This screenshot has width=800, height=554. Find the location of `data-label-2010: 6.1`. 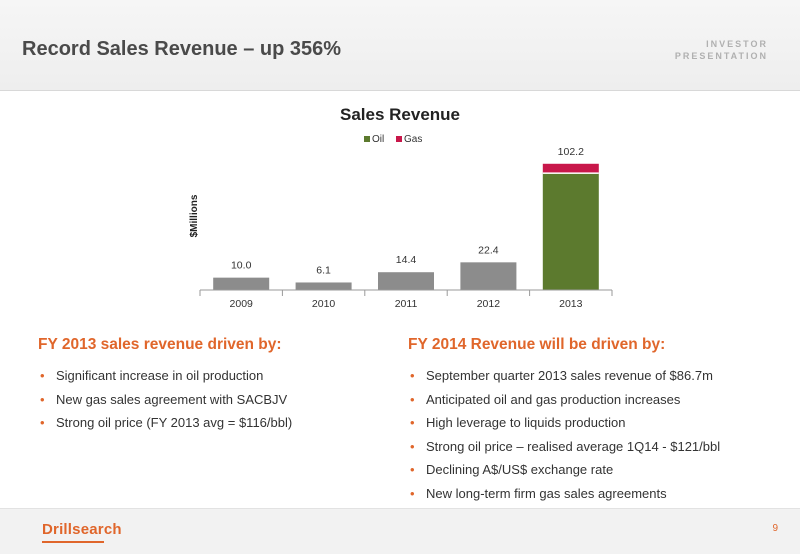

data-label-2010: 6.1 is located at coordinates (323, 270).